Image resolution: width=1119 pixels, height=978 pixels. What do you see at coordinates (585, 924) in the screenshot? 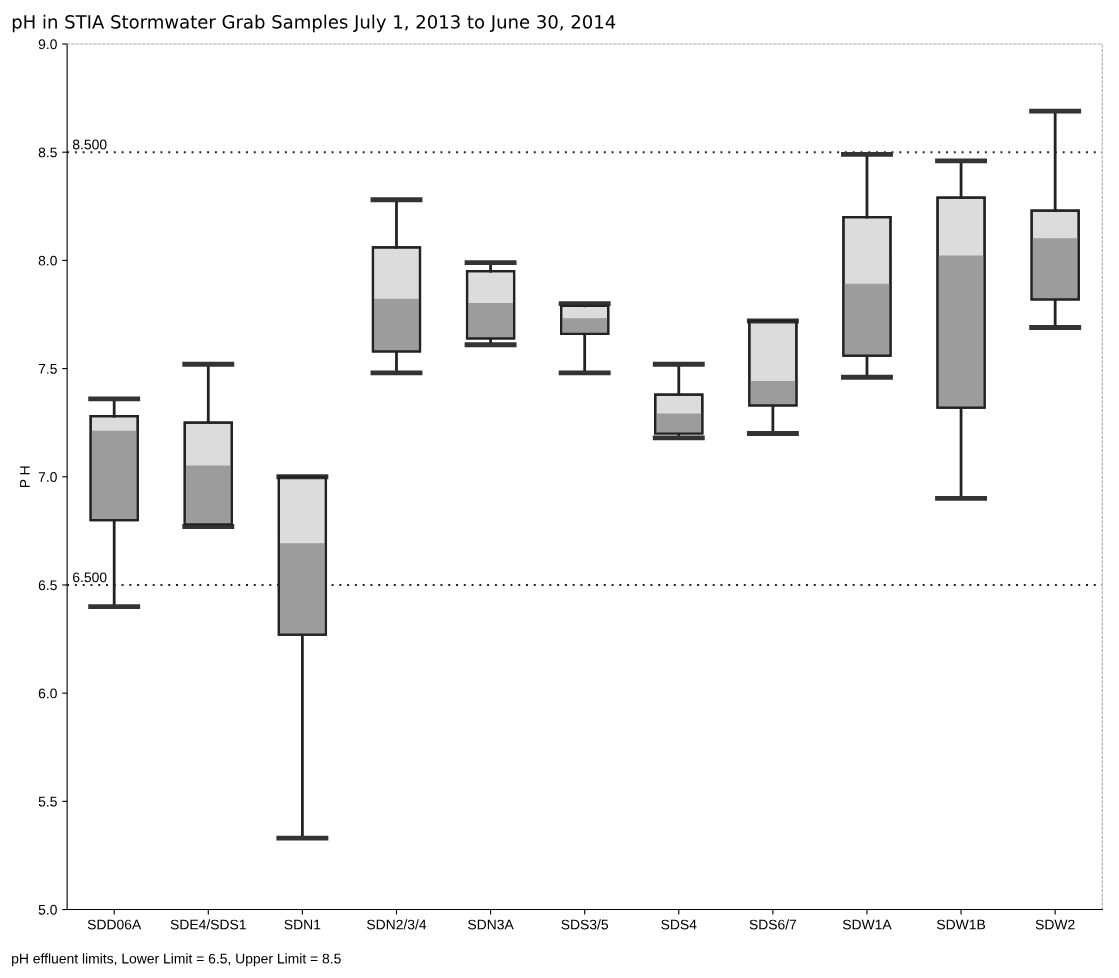
I see `x-tick-label: SDS3/5` at bounding box center [585, 924].